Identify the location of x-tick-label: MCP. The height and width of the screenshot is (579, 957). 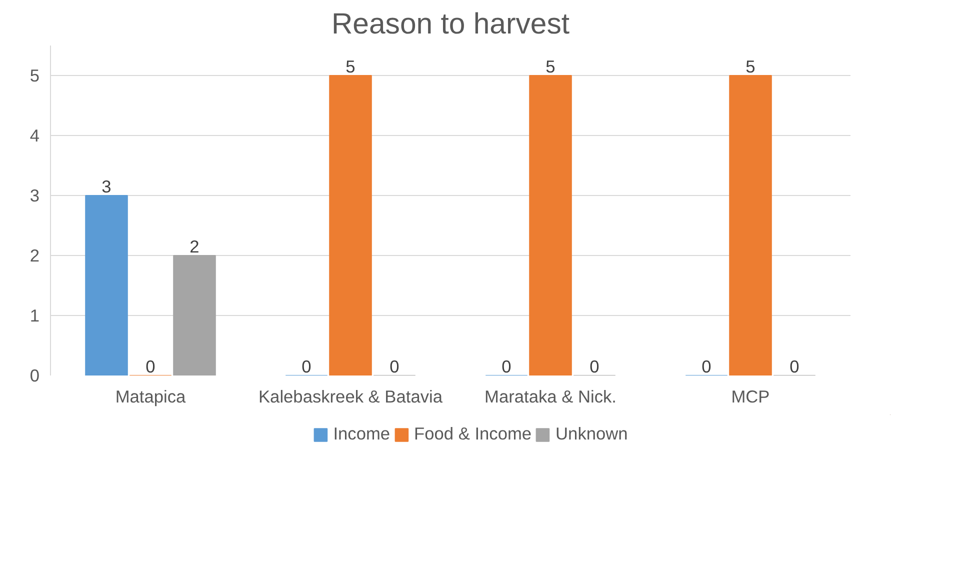
(750, 396).